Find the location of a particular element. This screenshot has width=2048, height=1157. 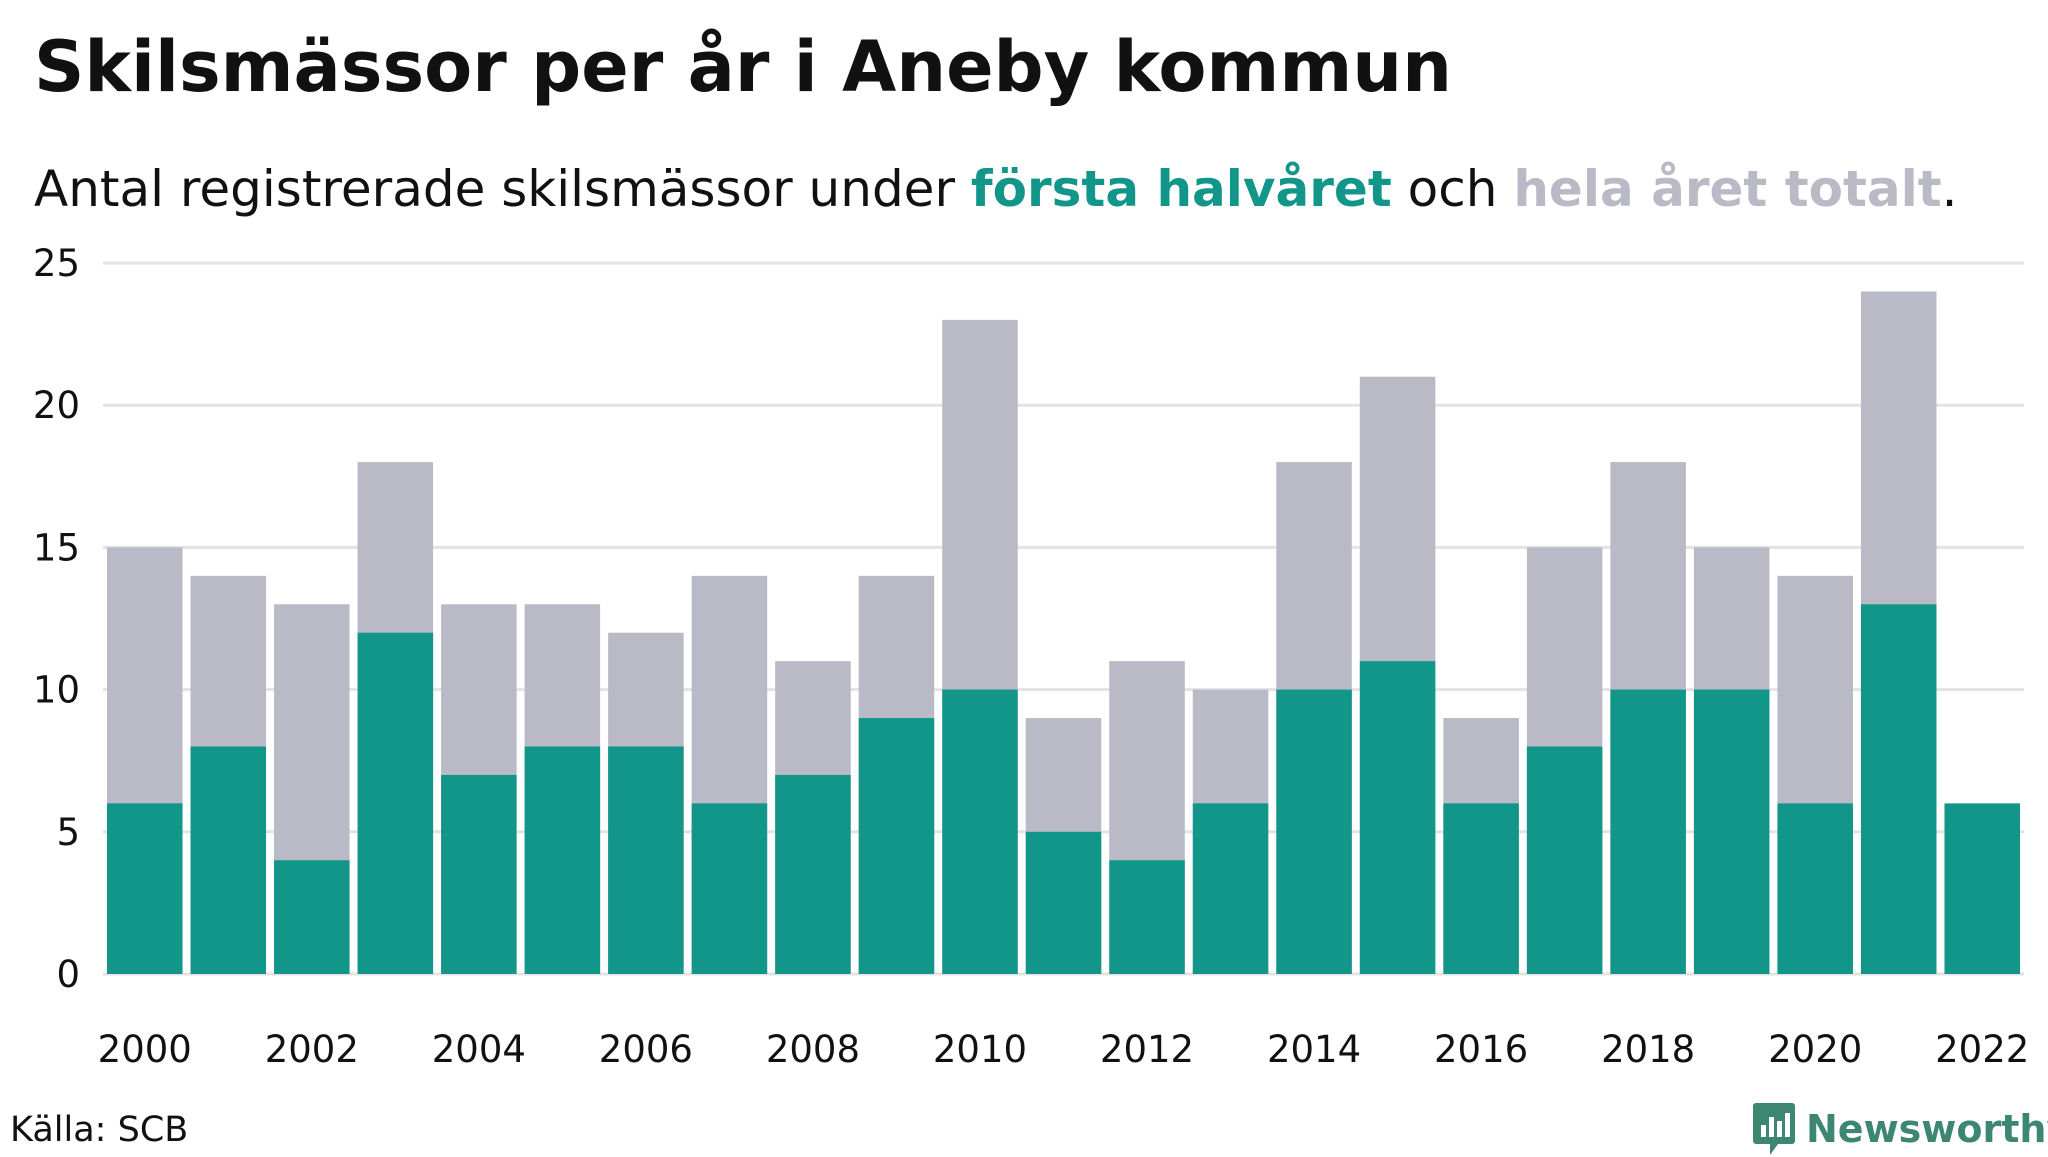

x-tick-label: 2008 is located at coordinates (813, 1049).